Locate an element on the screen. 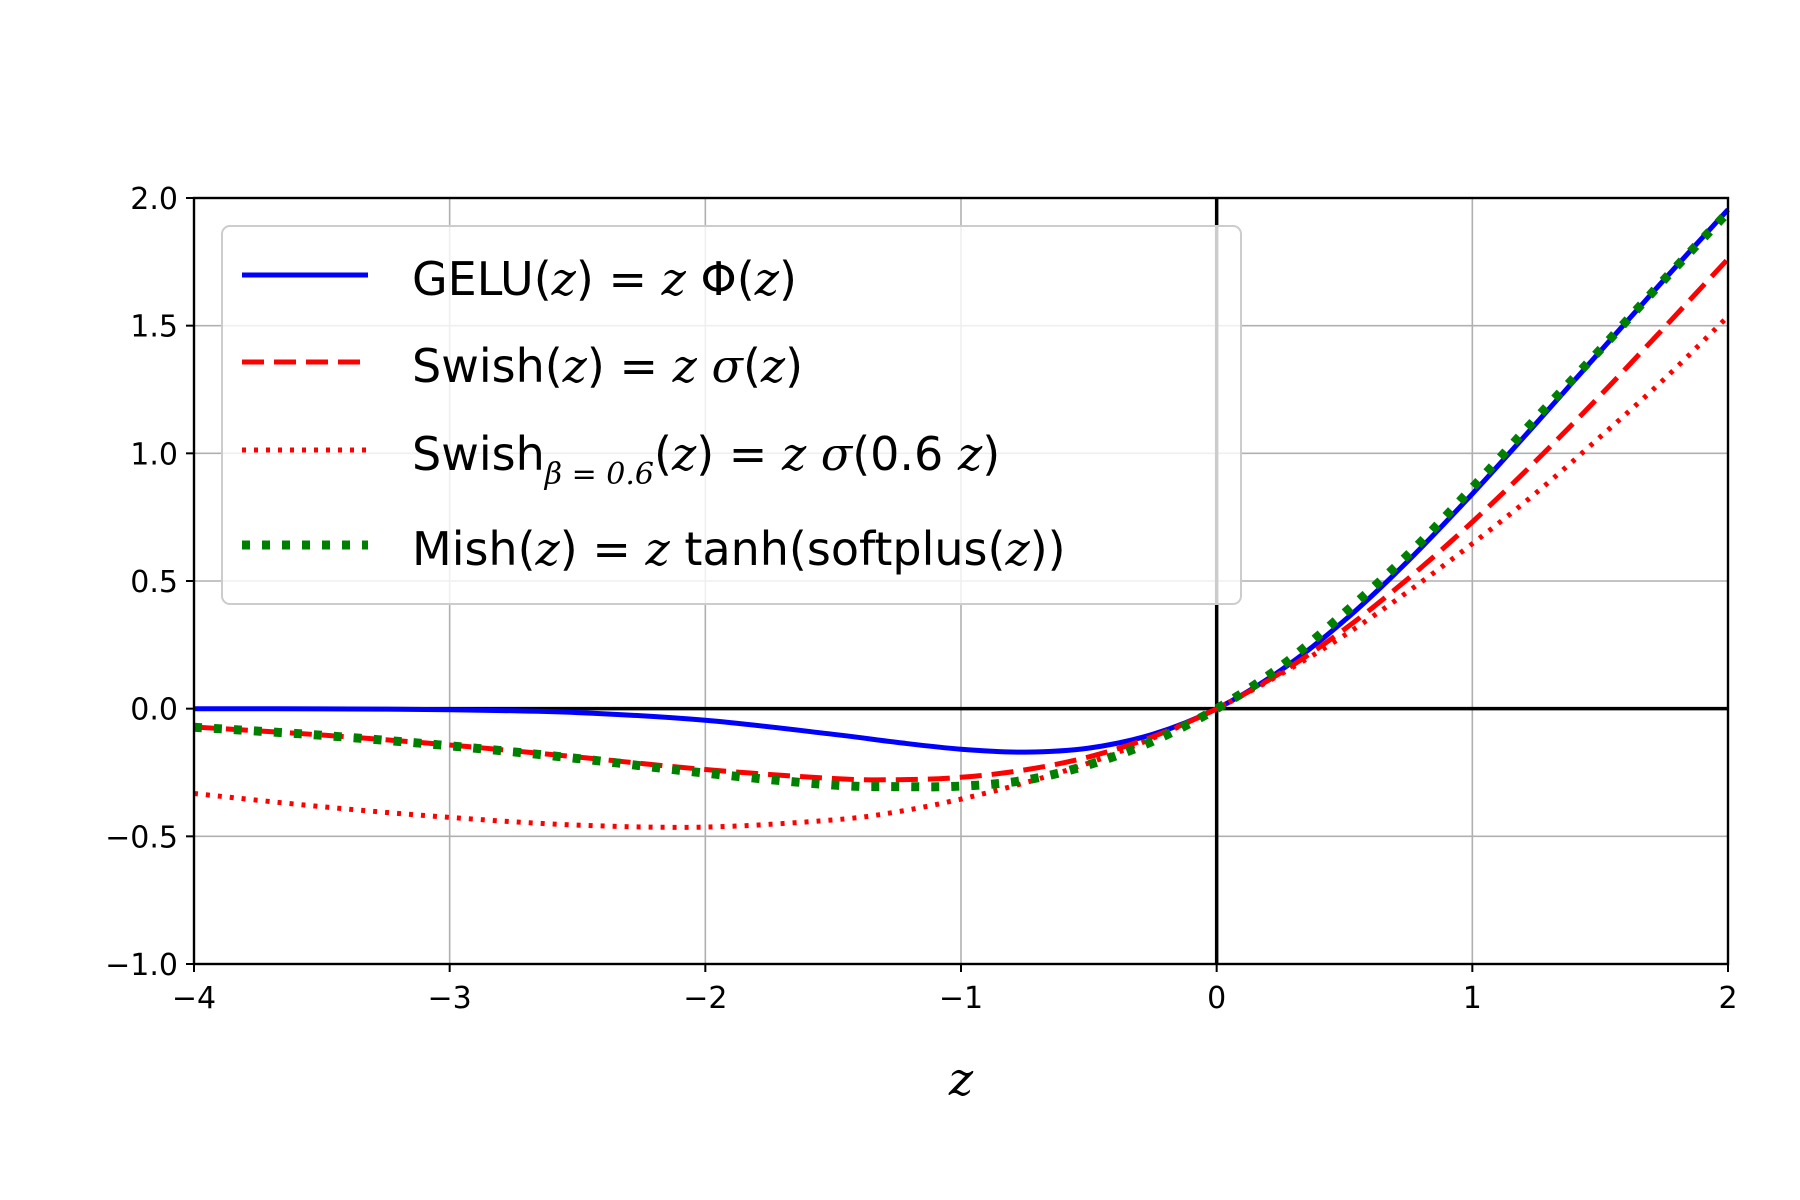  y-tick-label: 2.0 is located at coordinates (154, 199).